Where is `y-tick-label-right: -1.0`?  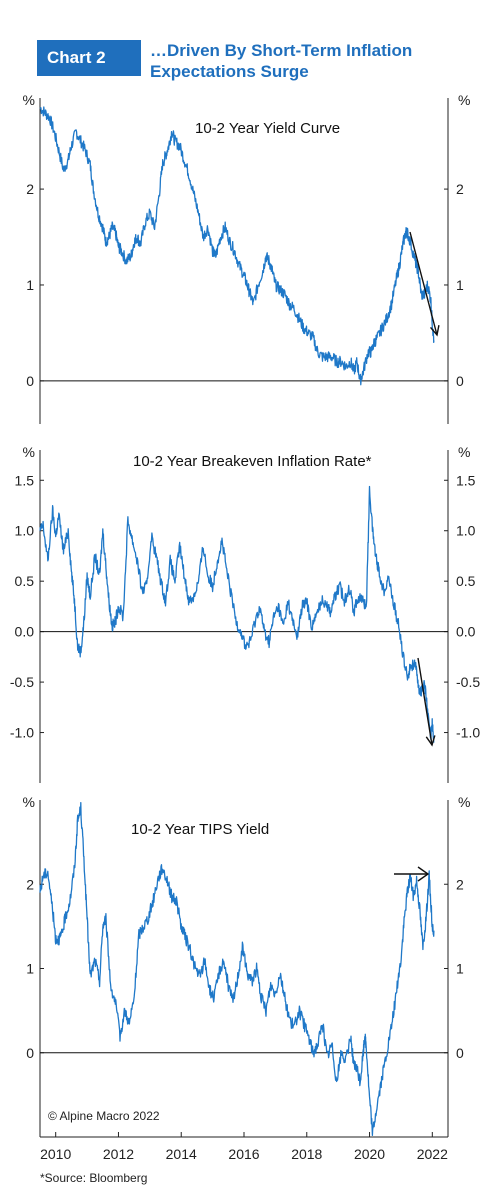
y-tick-label-right: -1.0 is located at coordinates (468, 733).